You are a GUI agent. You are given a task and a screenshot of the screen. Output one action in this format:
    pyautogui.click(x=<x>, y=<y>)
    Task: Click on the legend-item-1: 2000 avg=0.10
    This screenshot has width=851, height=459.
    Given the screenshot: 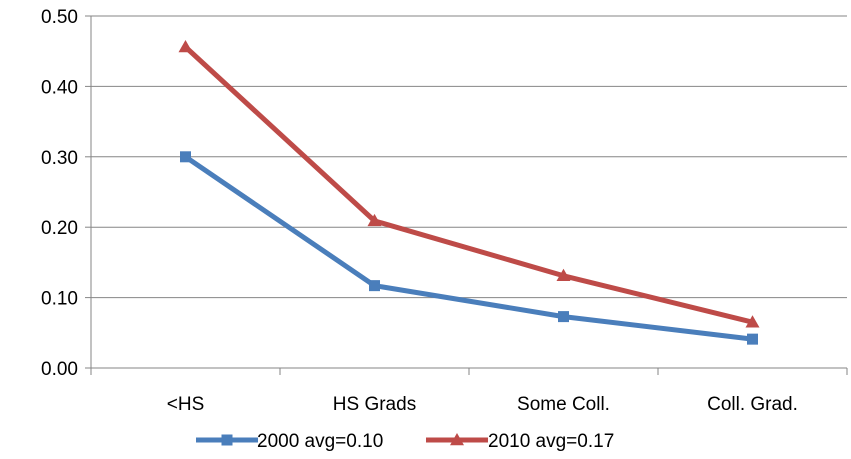 What is the action you would take?
    pyautogui.click(x=289, y=441)
    